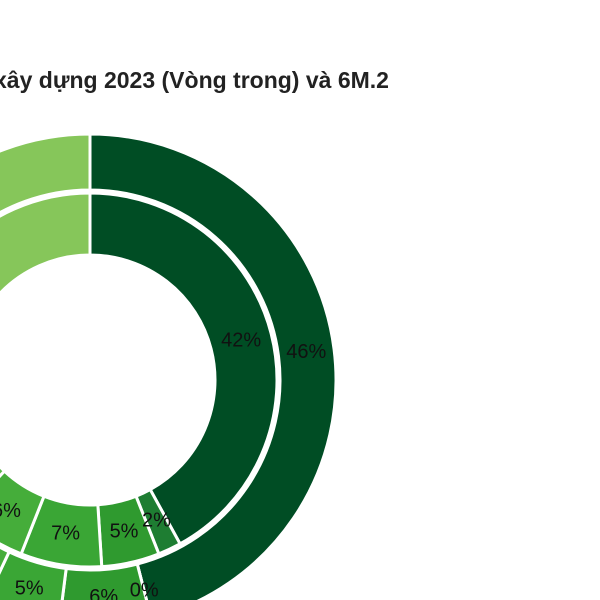 The width and height of the screenshot is (600, 600). What do you see at coordinates (241, 340) in the screenshot?
I see `data-label: 42%` at bounding box center [241, 340].